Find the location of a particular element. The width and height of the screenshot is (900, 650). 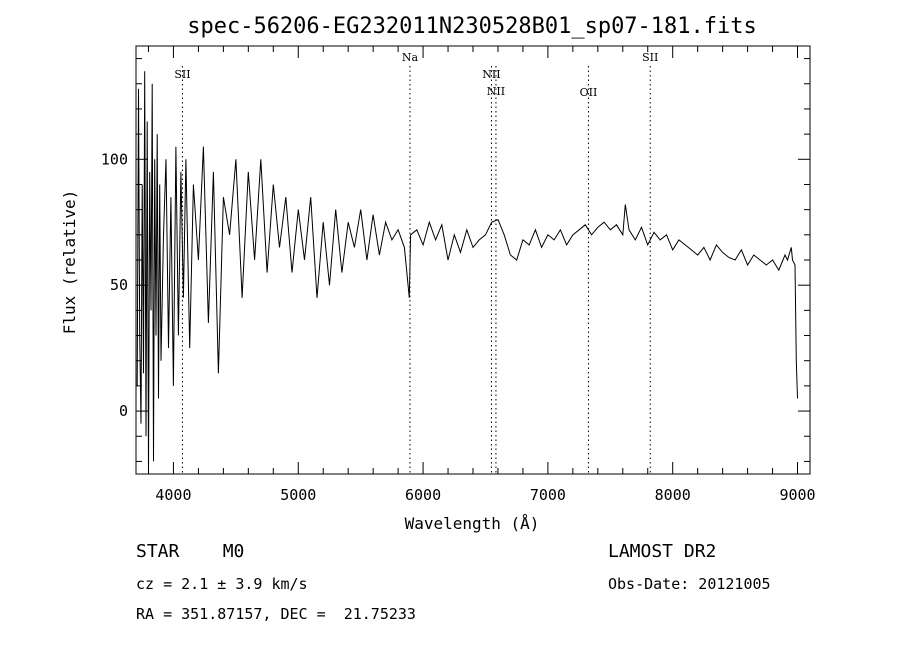

emission-line-label: Na is located at coordinates (410, 57).